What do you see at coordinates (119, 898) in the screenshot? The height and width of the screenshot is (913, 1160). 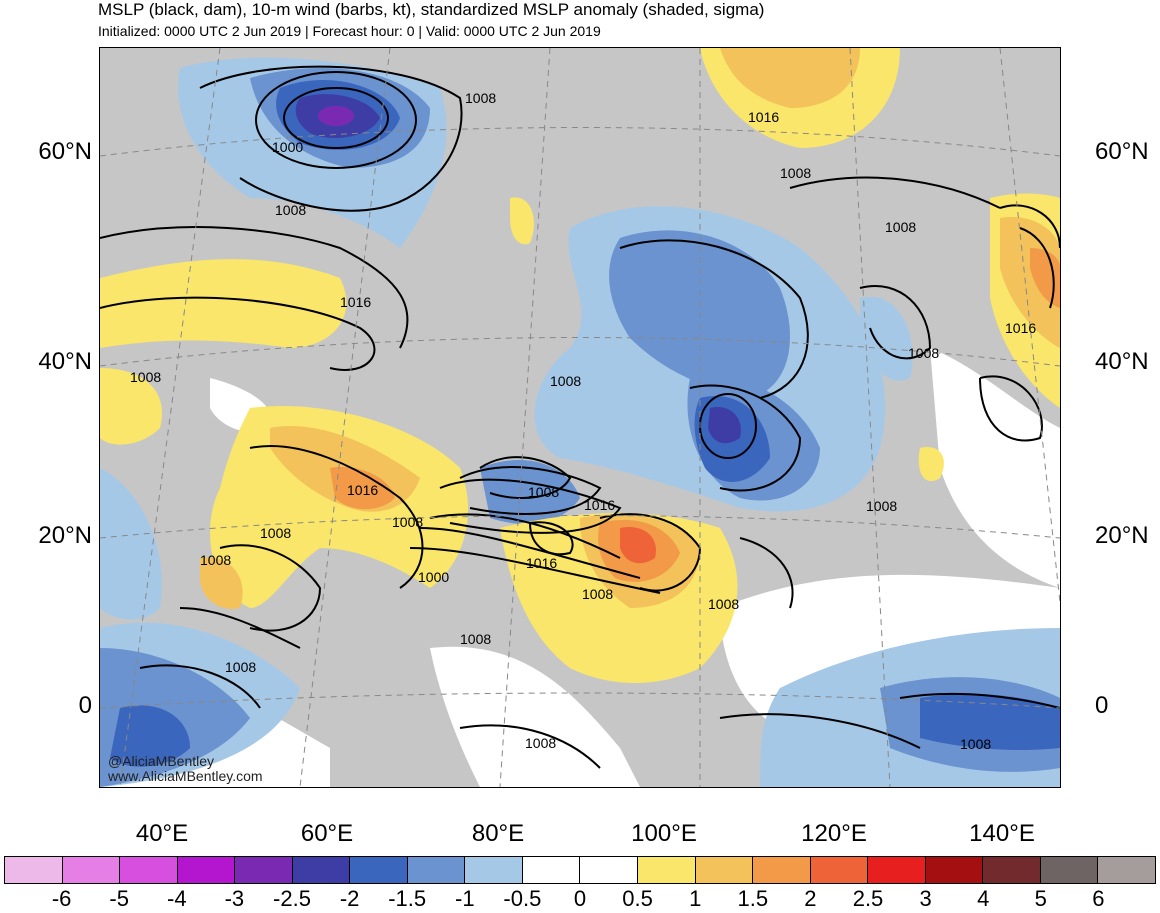 I see `colorbar-tick-label: -5` at bounding box center [119, 898].